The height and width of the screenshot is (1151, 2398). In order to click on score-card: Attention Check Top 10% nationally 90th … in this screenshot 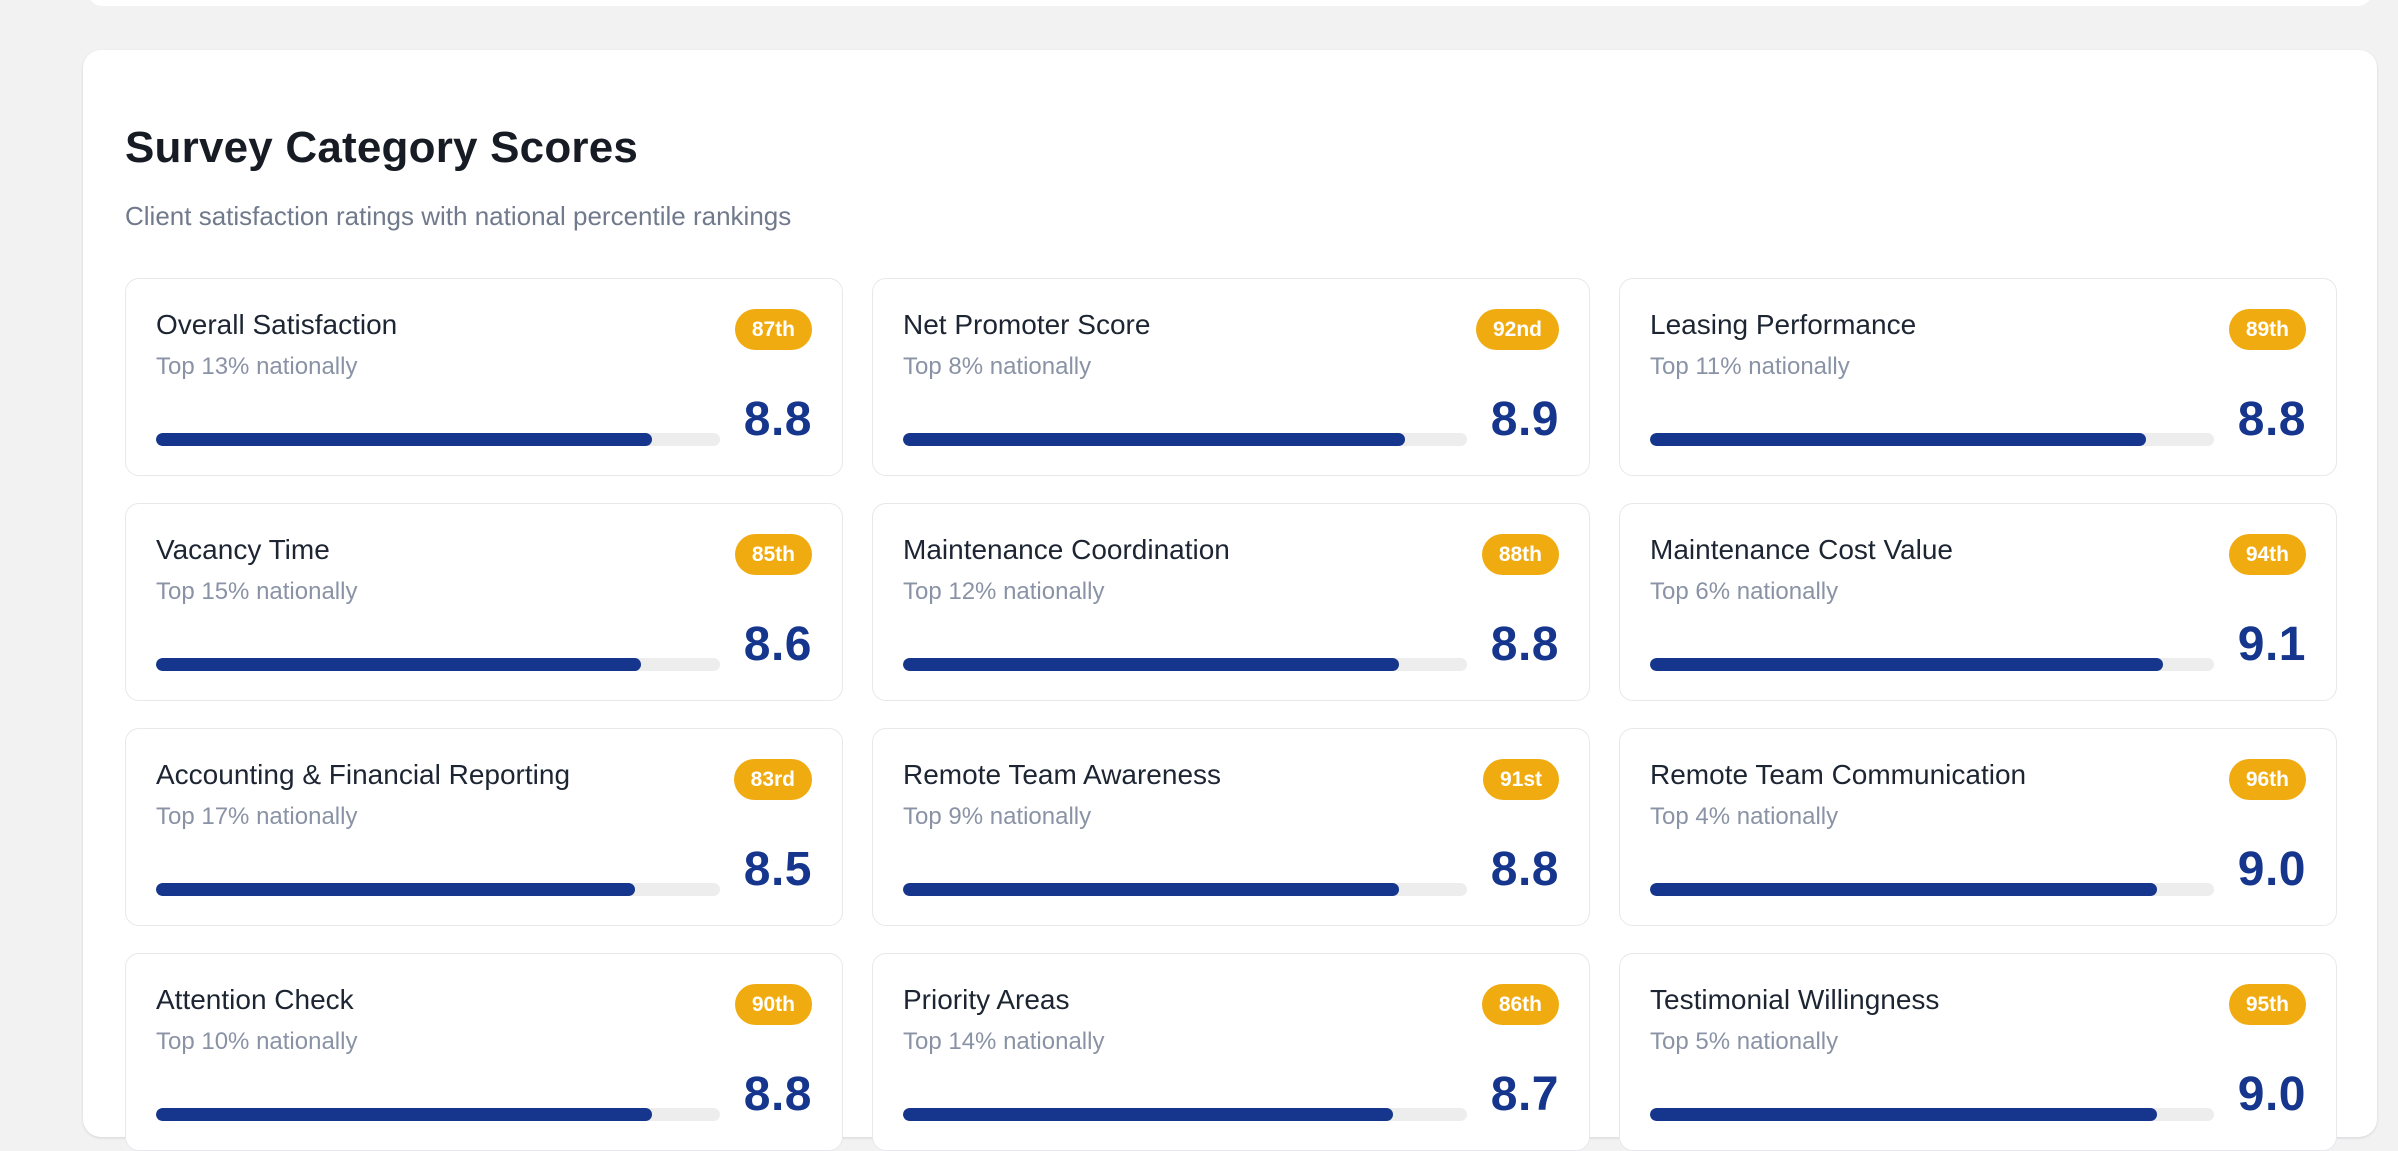, I will do `click(484, 1052)`.